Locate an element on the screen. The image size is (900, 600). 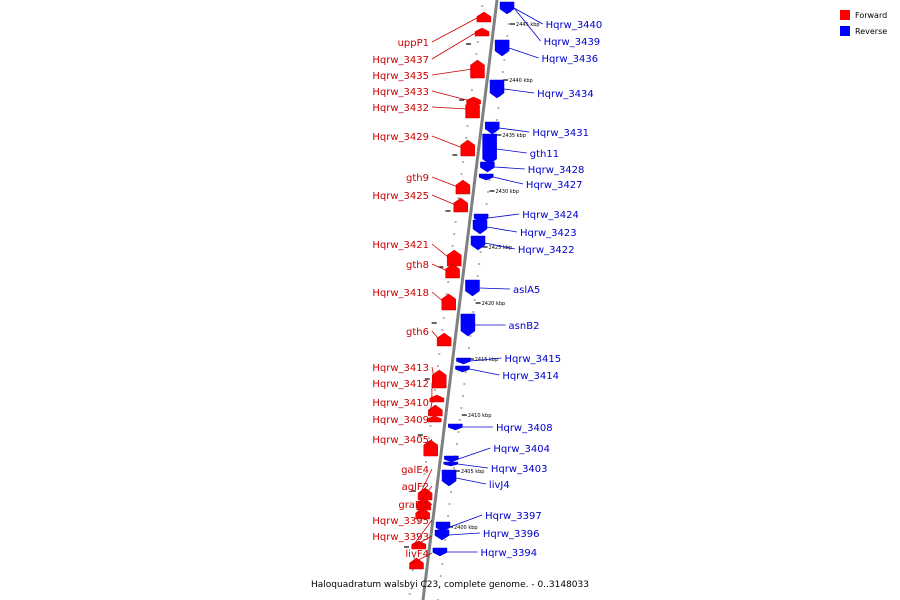
scale-tick-label: 2430 kbp is located at coordinates (507, 192).